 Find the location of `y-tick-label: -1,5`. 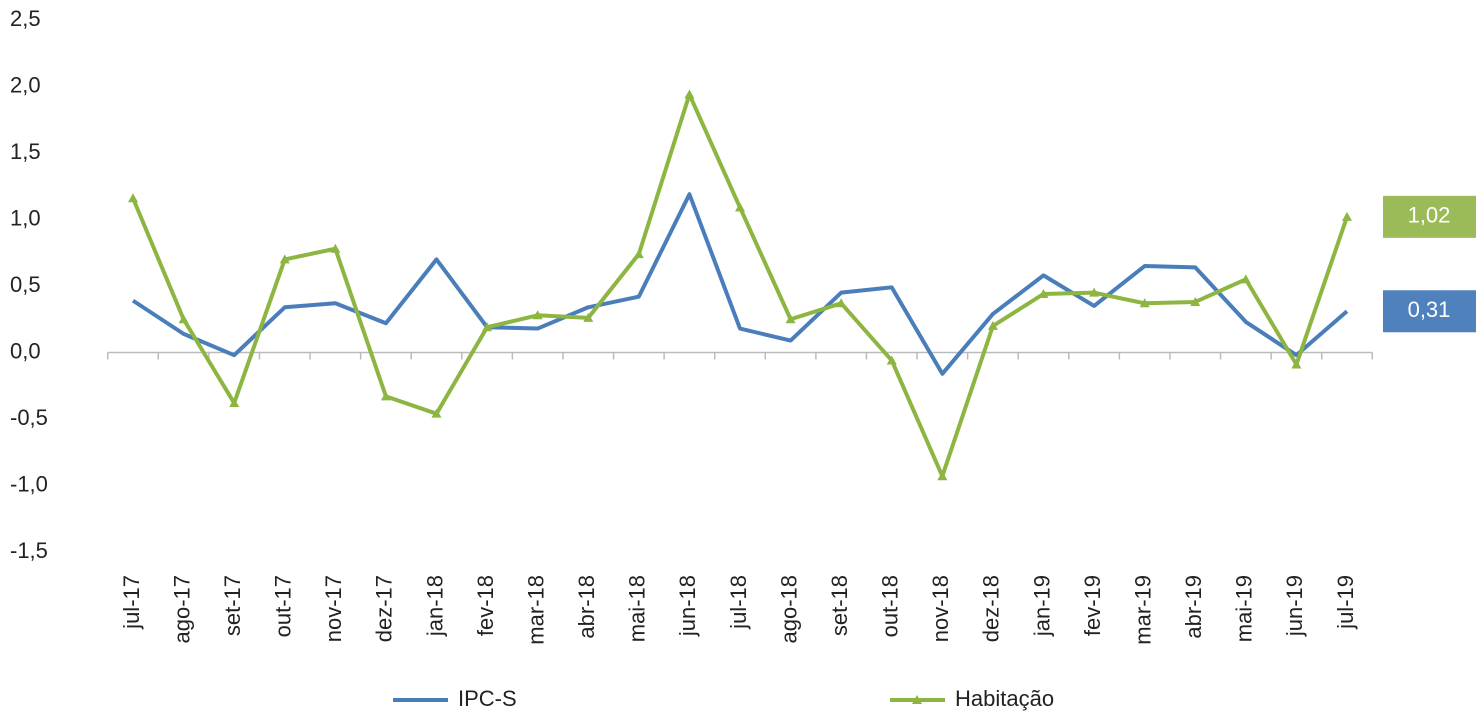

y-tick-label: -1,5 is located at coordinates (29, 550).